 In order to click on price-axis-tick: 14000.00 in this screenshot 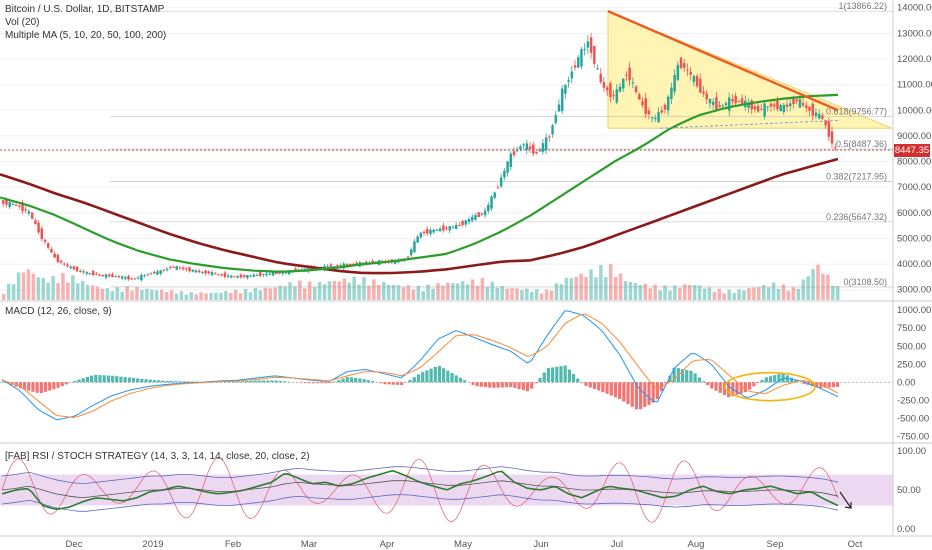, I will do `click(914, 8)`.